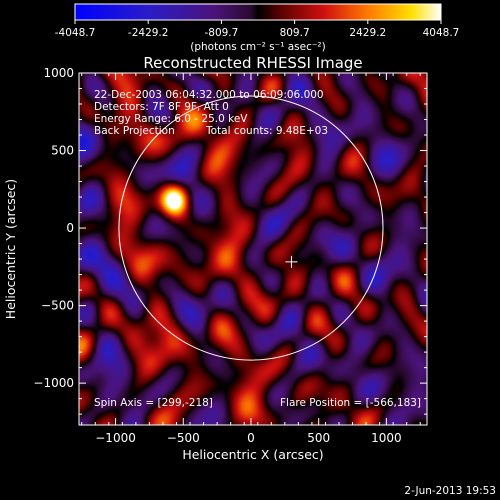 This screenshot has width=500, height=500. What do you see at coordinates (266, 131) in the screenshot?
I see `annotation-total-counts: Total counts: 9.48E+03` at bounding box center [266, 131].